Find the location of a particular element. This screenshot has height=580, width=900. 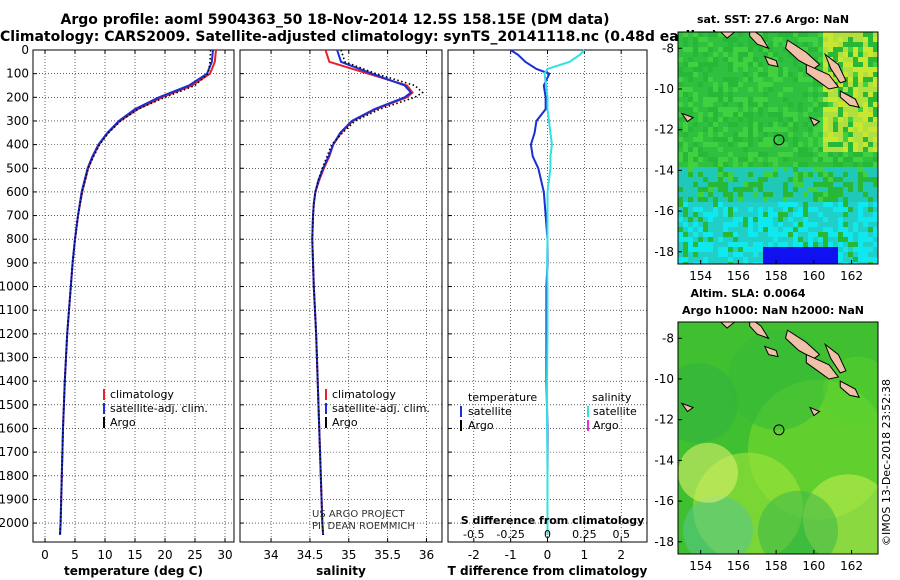

y-tick-label: -12 is located at coordinates (664, 420).